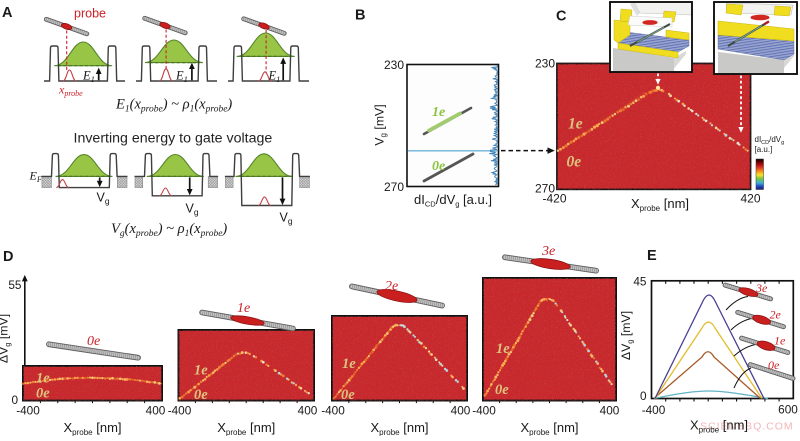 The height and width of the screenshot is (441, 800). I want to click on svg-text: dICD/dVg, so click(770, 140).